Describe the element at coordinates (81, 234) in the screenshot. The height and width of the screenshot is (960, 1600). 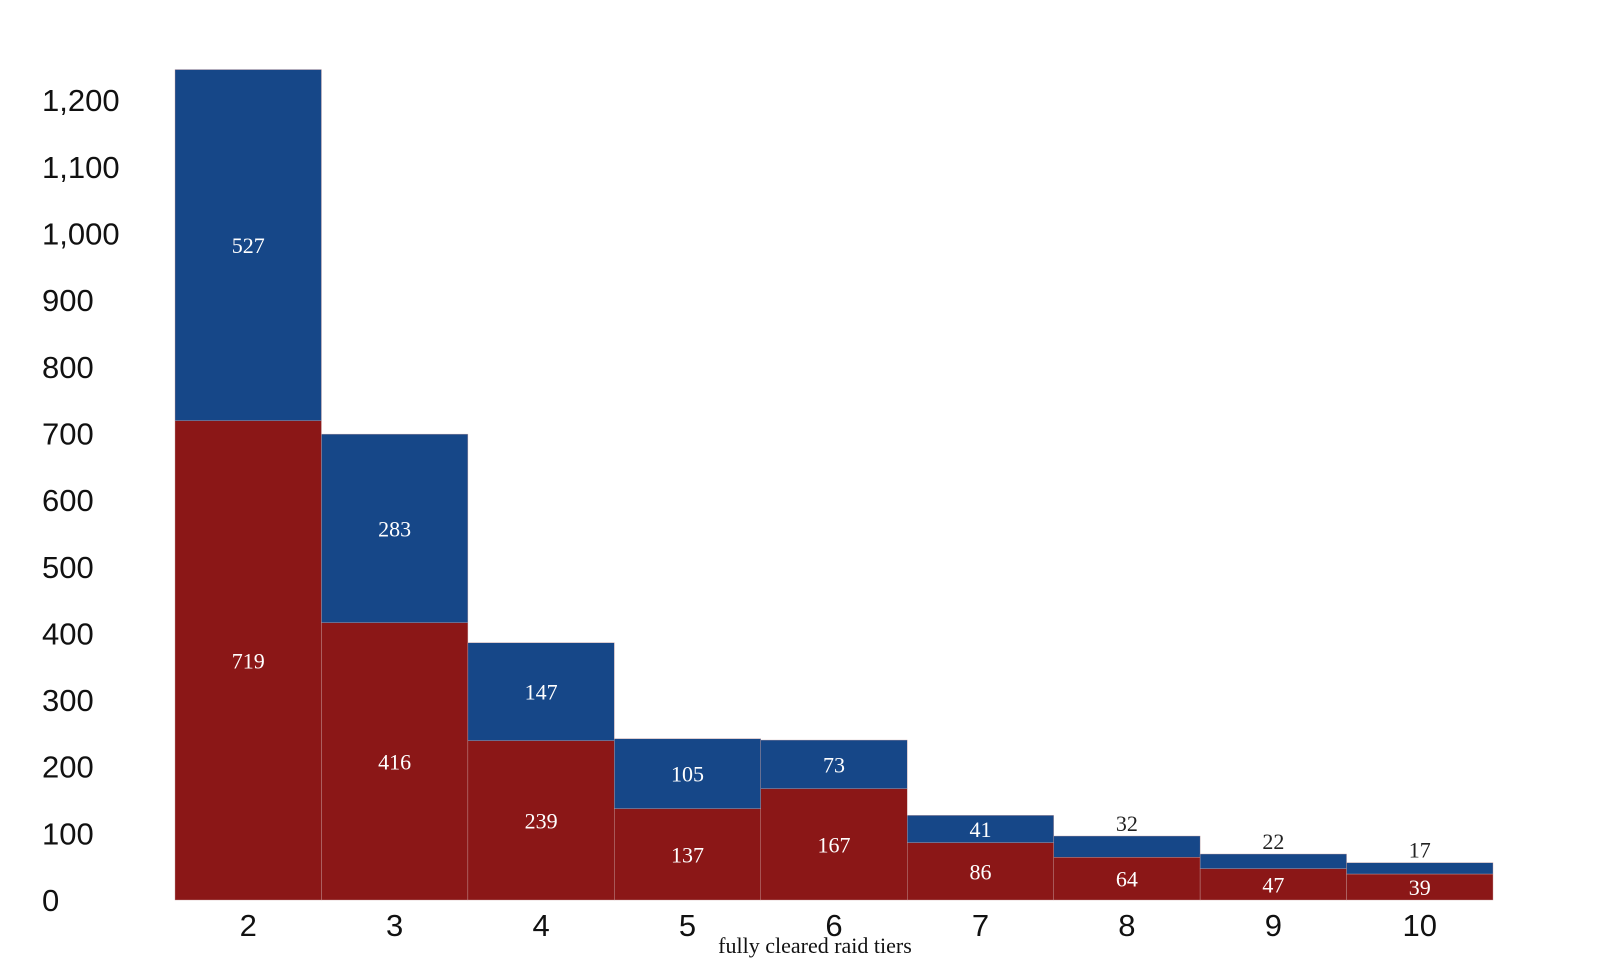
I see `y-tick-label: 1,000` at that location.